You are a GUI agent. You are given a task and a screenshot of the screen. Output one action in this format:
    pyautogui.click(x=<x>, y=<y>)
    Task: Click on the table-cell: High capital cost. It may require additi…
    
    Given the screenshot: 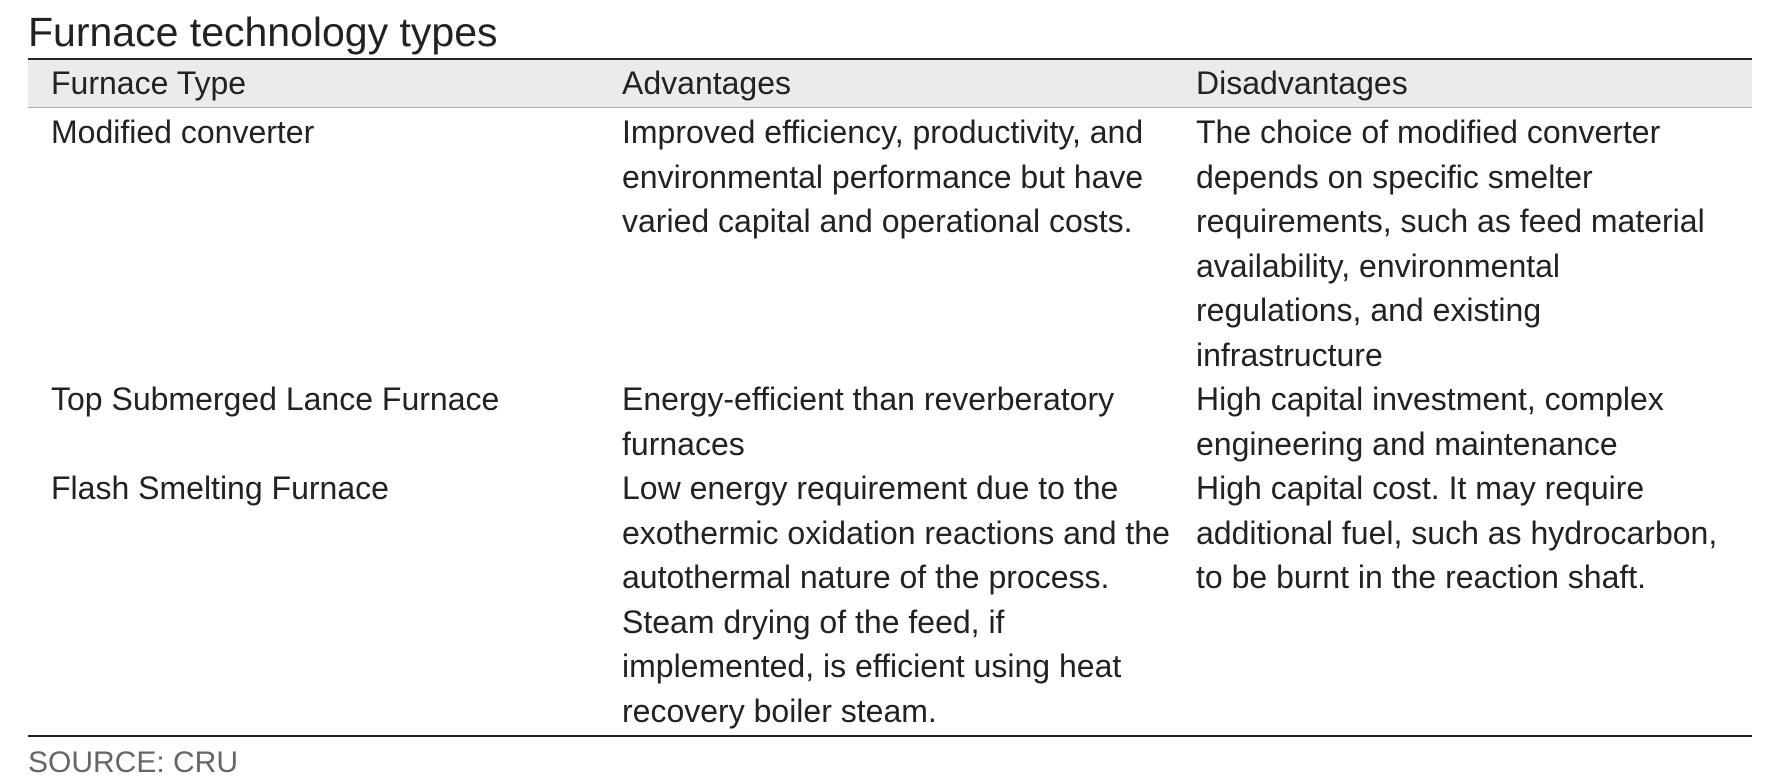 What is the action you would take?
    pyautogui.click(x=1457, y=532)
    